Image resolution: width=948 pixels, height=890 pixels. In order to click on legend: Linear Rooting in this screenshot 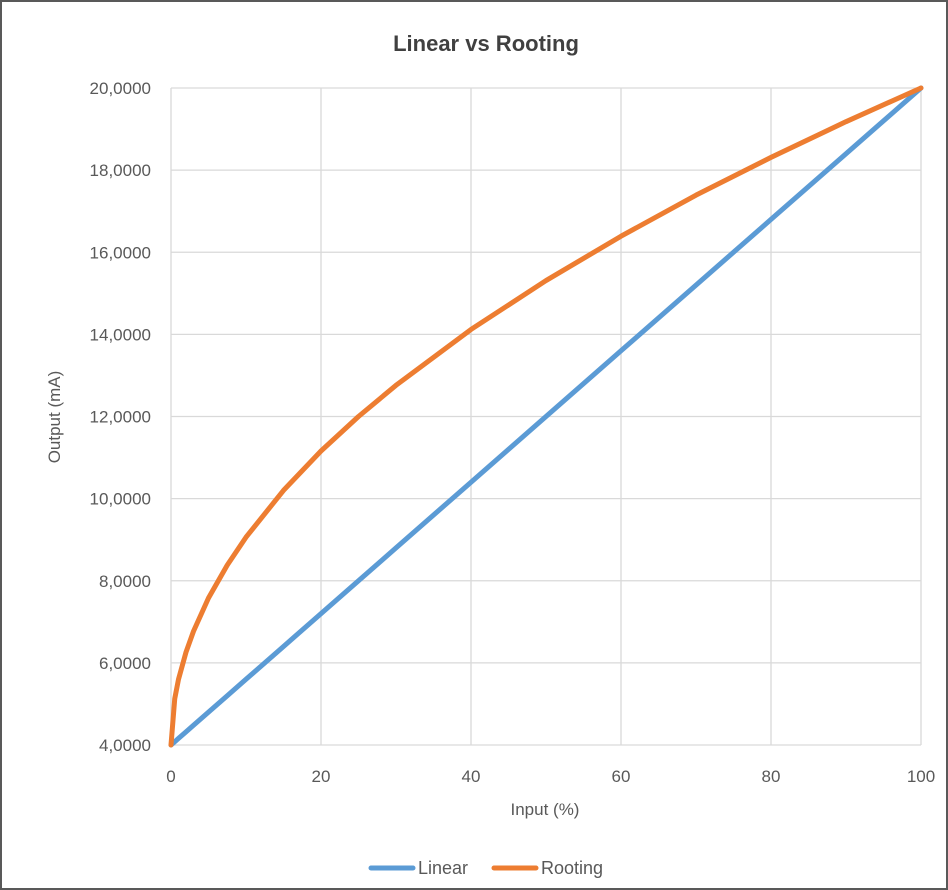, I will do `click(485, 868)`.